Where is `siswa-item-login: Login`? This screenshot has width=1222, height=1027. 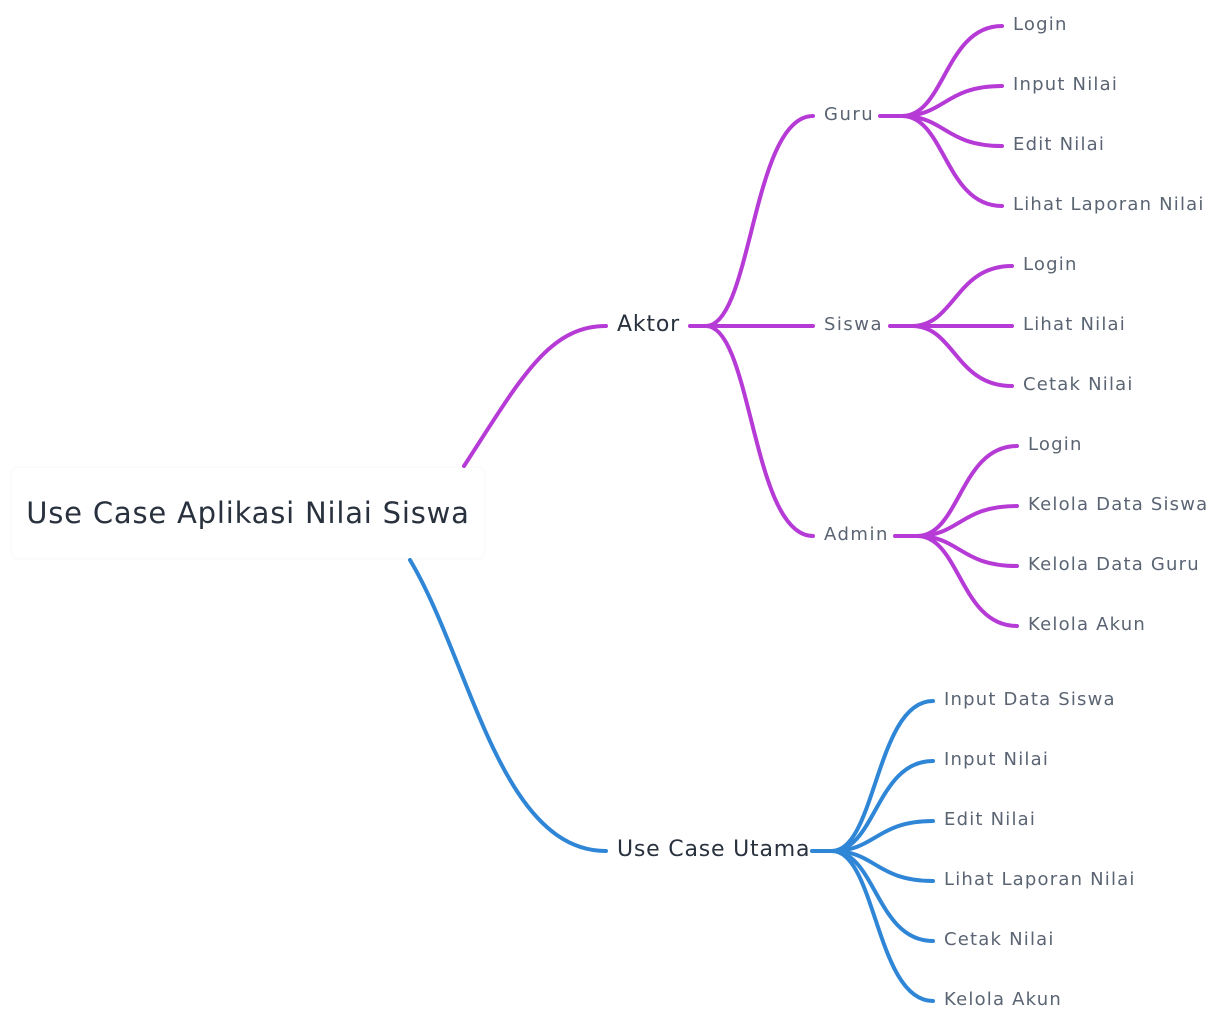 siswa-item-login: Login is located at coordinates (1050, 264).